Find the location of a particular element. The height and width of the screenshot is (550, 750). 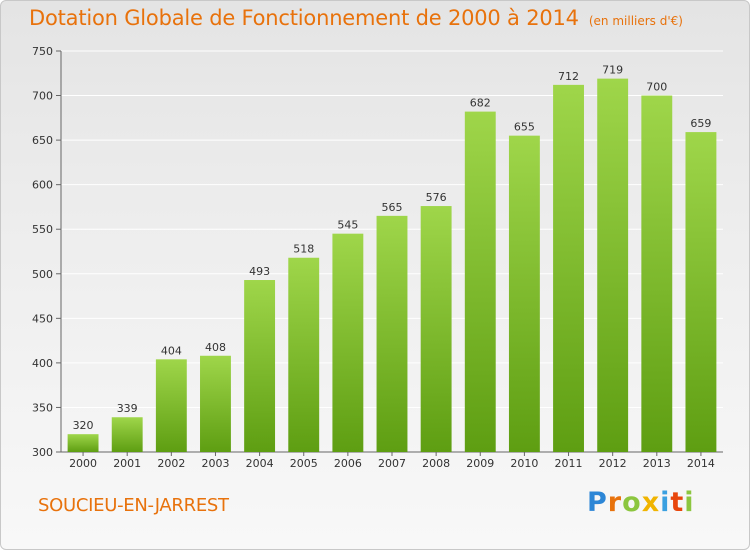

value-label-2002: 404 is located at coordinates (171, 350).